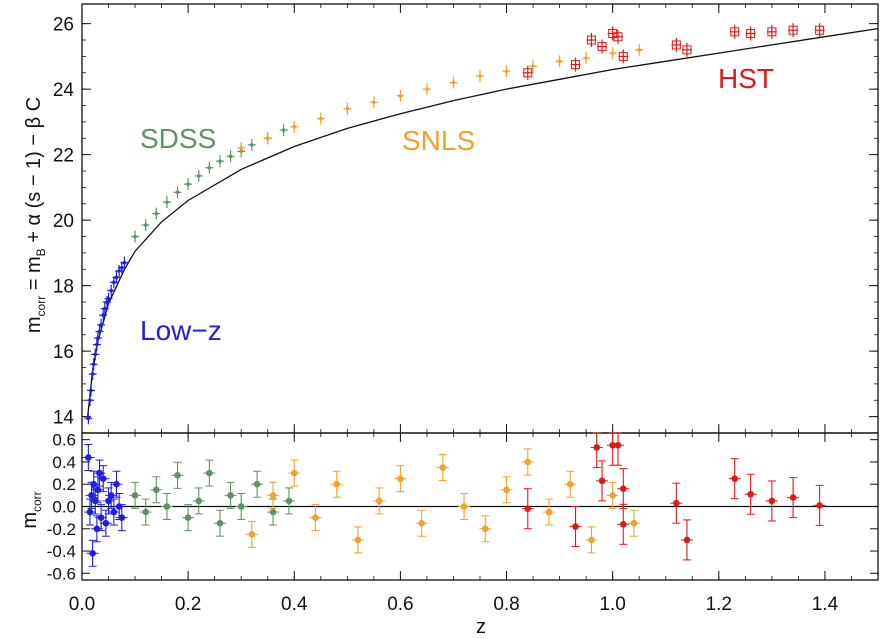 Image resolution: width=880 pixels, height=639 pixels. I want to click on x-tick-label: 1.4, so click(825, 604).